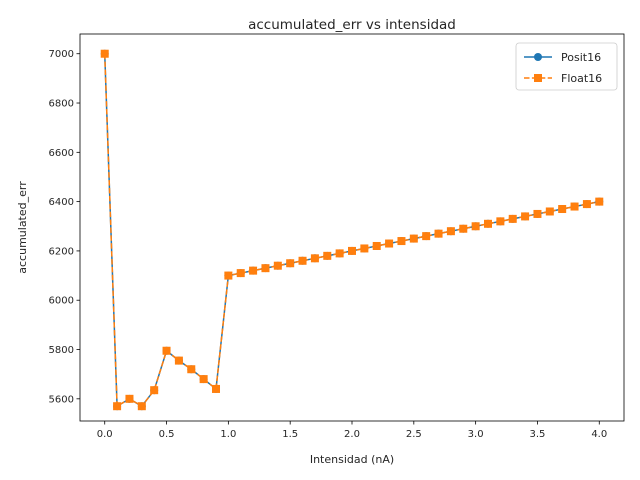  What do you see at coordinates (61, 251) in the screenshot?
I see `y-tick-label: 6200` at bounding box center [61, 251].